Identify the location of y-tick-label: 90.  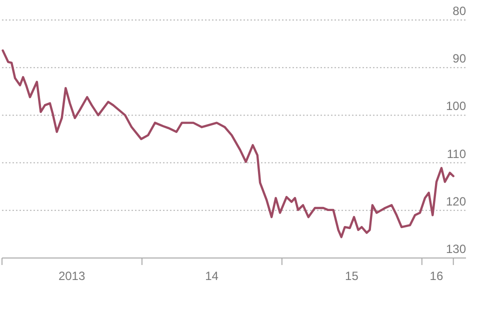
(459, 59).